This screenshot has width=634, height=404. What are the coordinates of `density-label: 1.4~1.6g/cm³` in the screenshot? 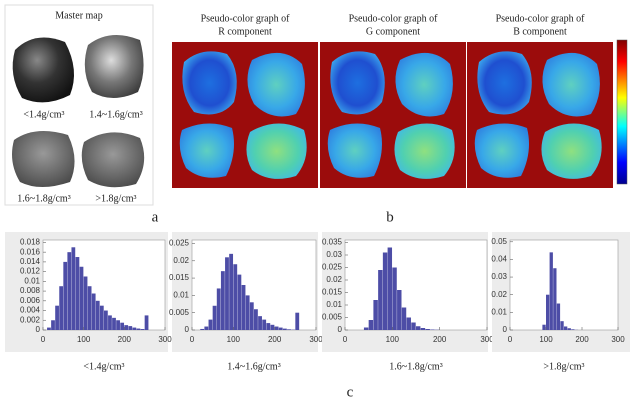 It's located at (115, 114).